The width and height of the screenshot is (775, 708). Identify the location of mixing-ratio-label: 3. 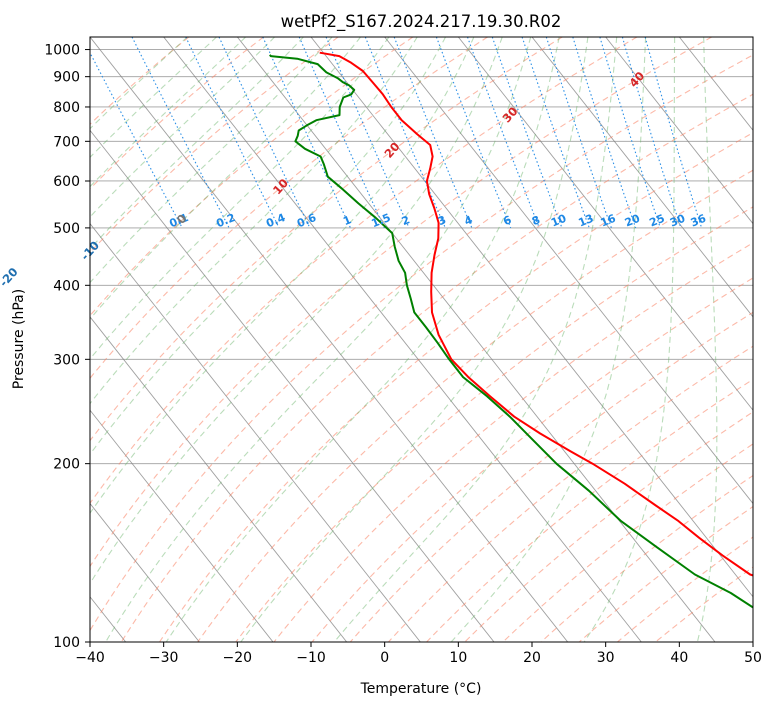
(442, 220).